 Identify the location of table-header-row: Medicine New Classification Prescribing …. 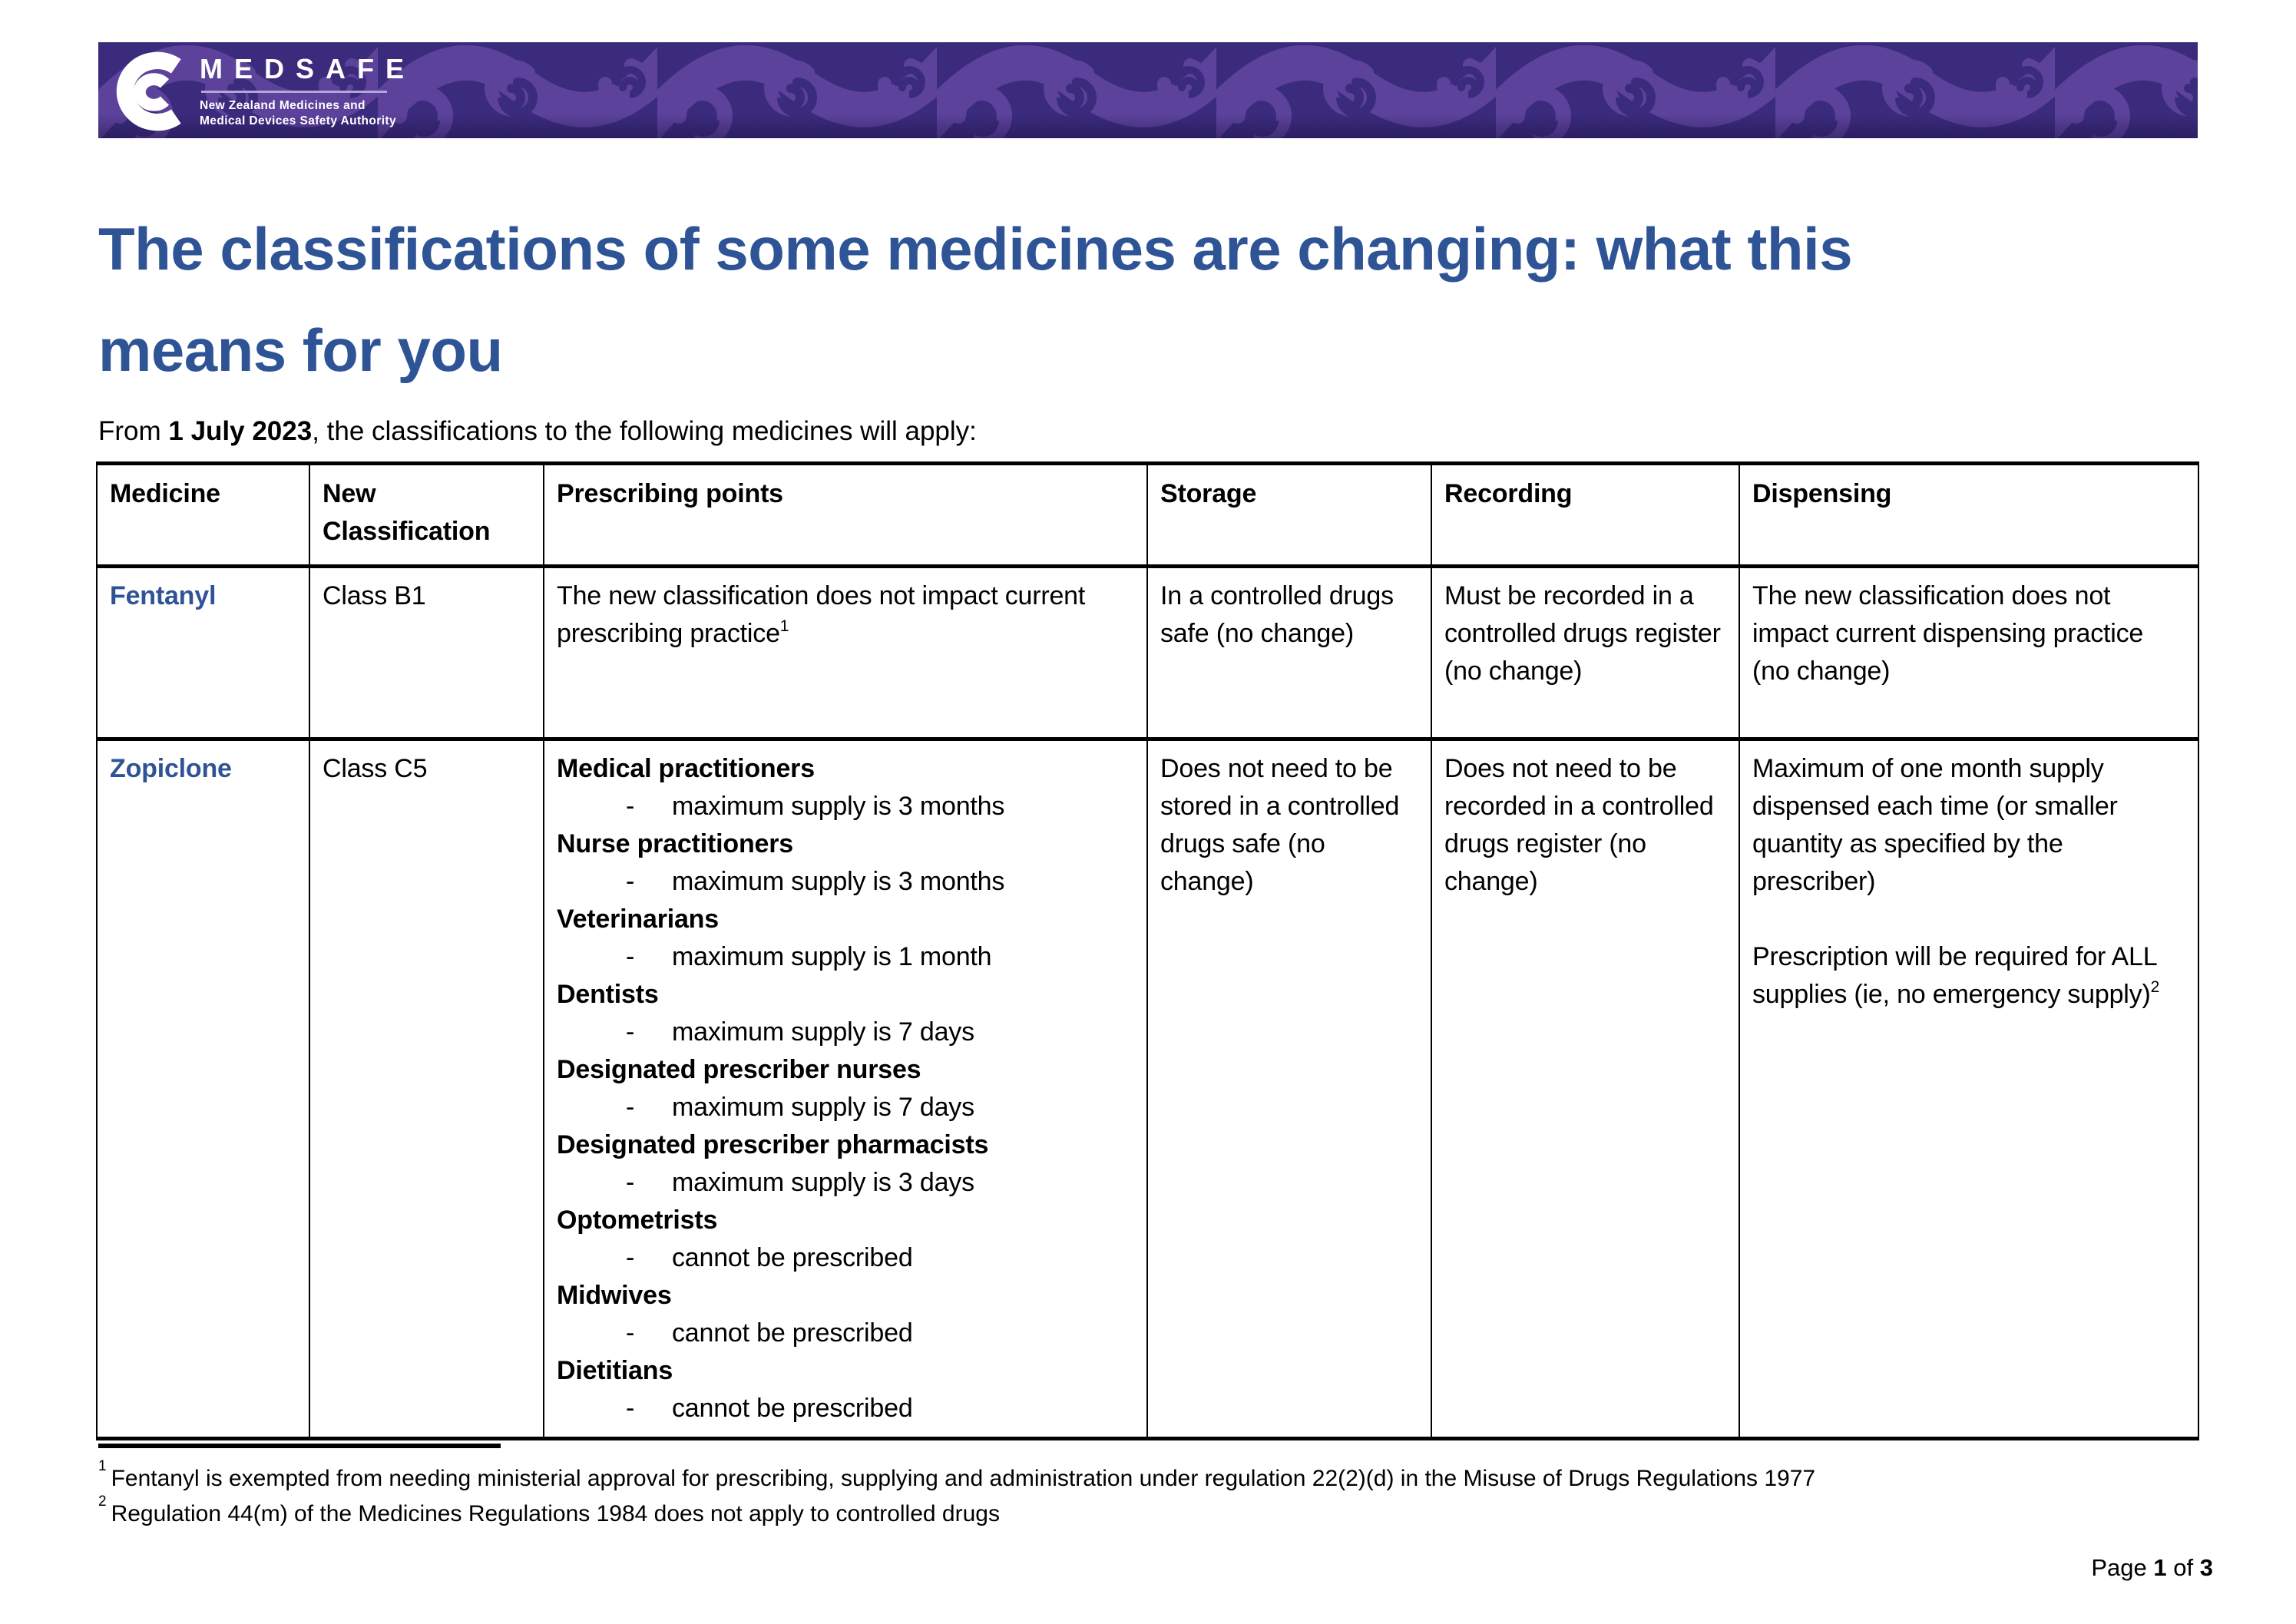
(1147, 514).